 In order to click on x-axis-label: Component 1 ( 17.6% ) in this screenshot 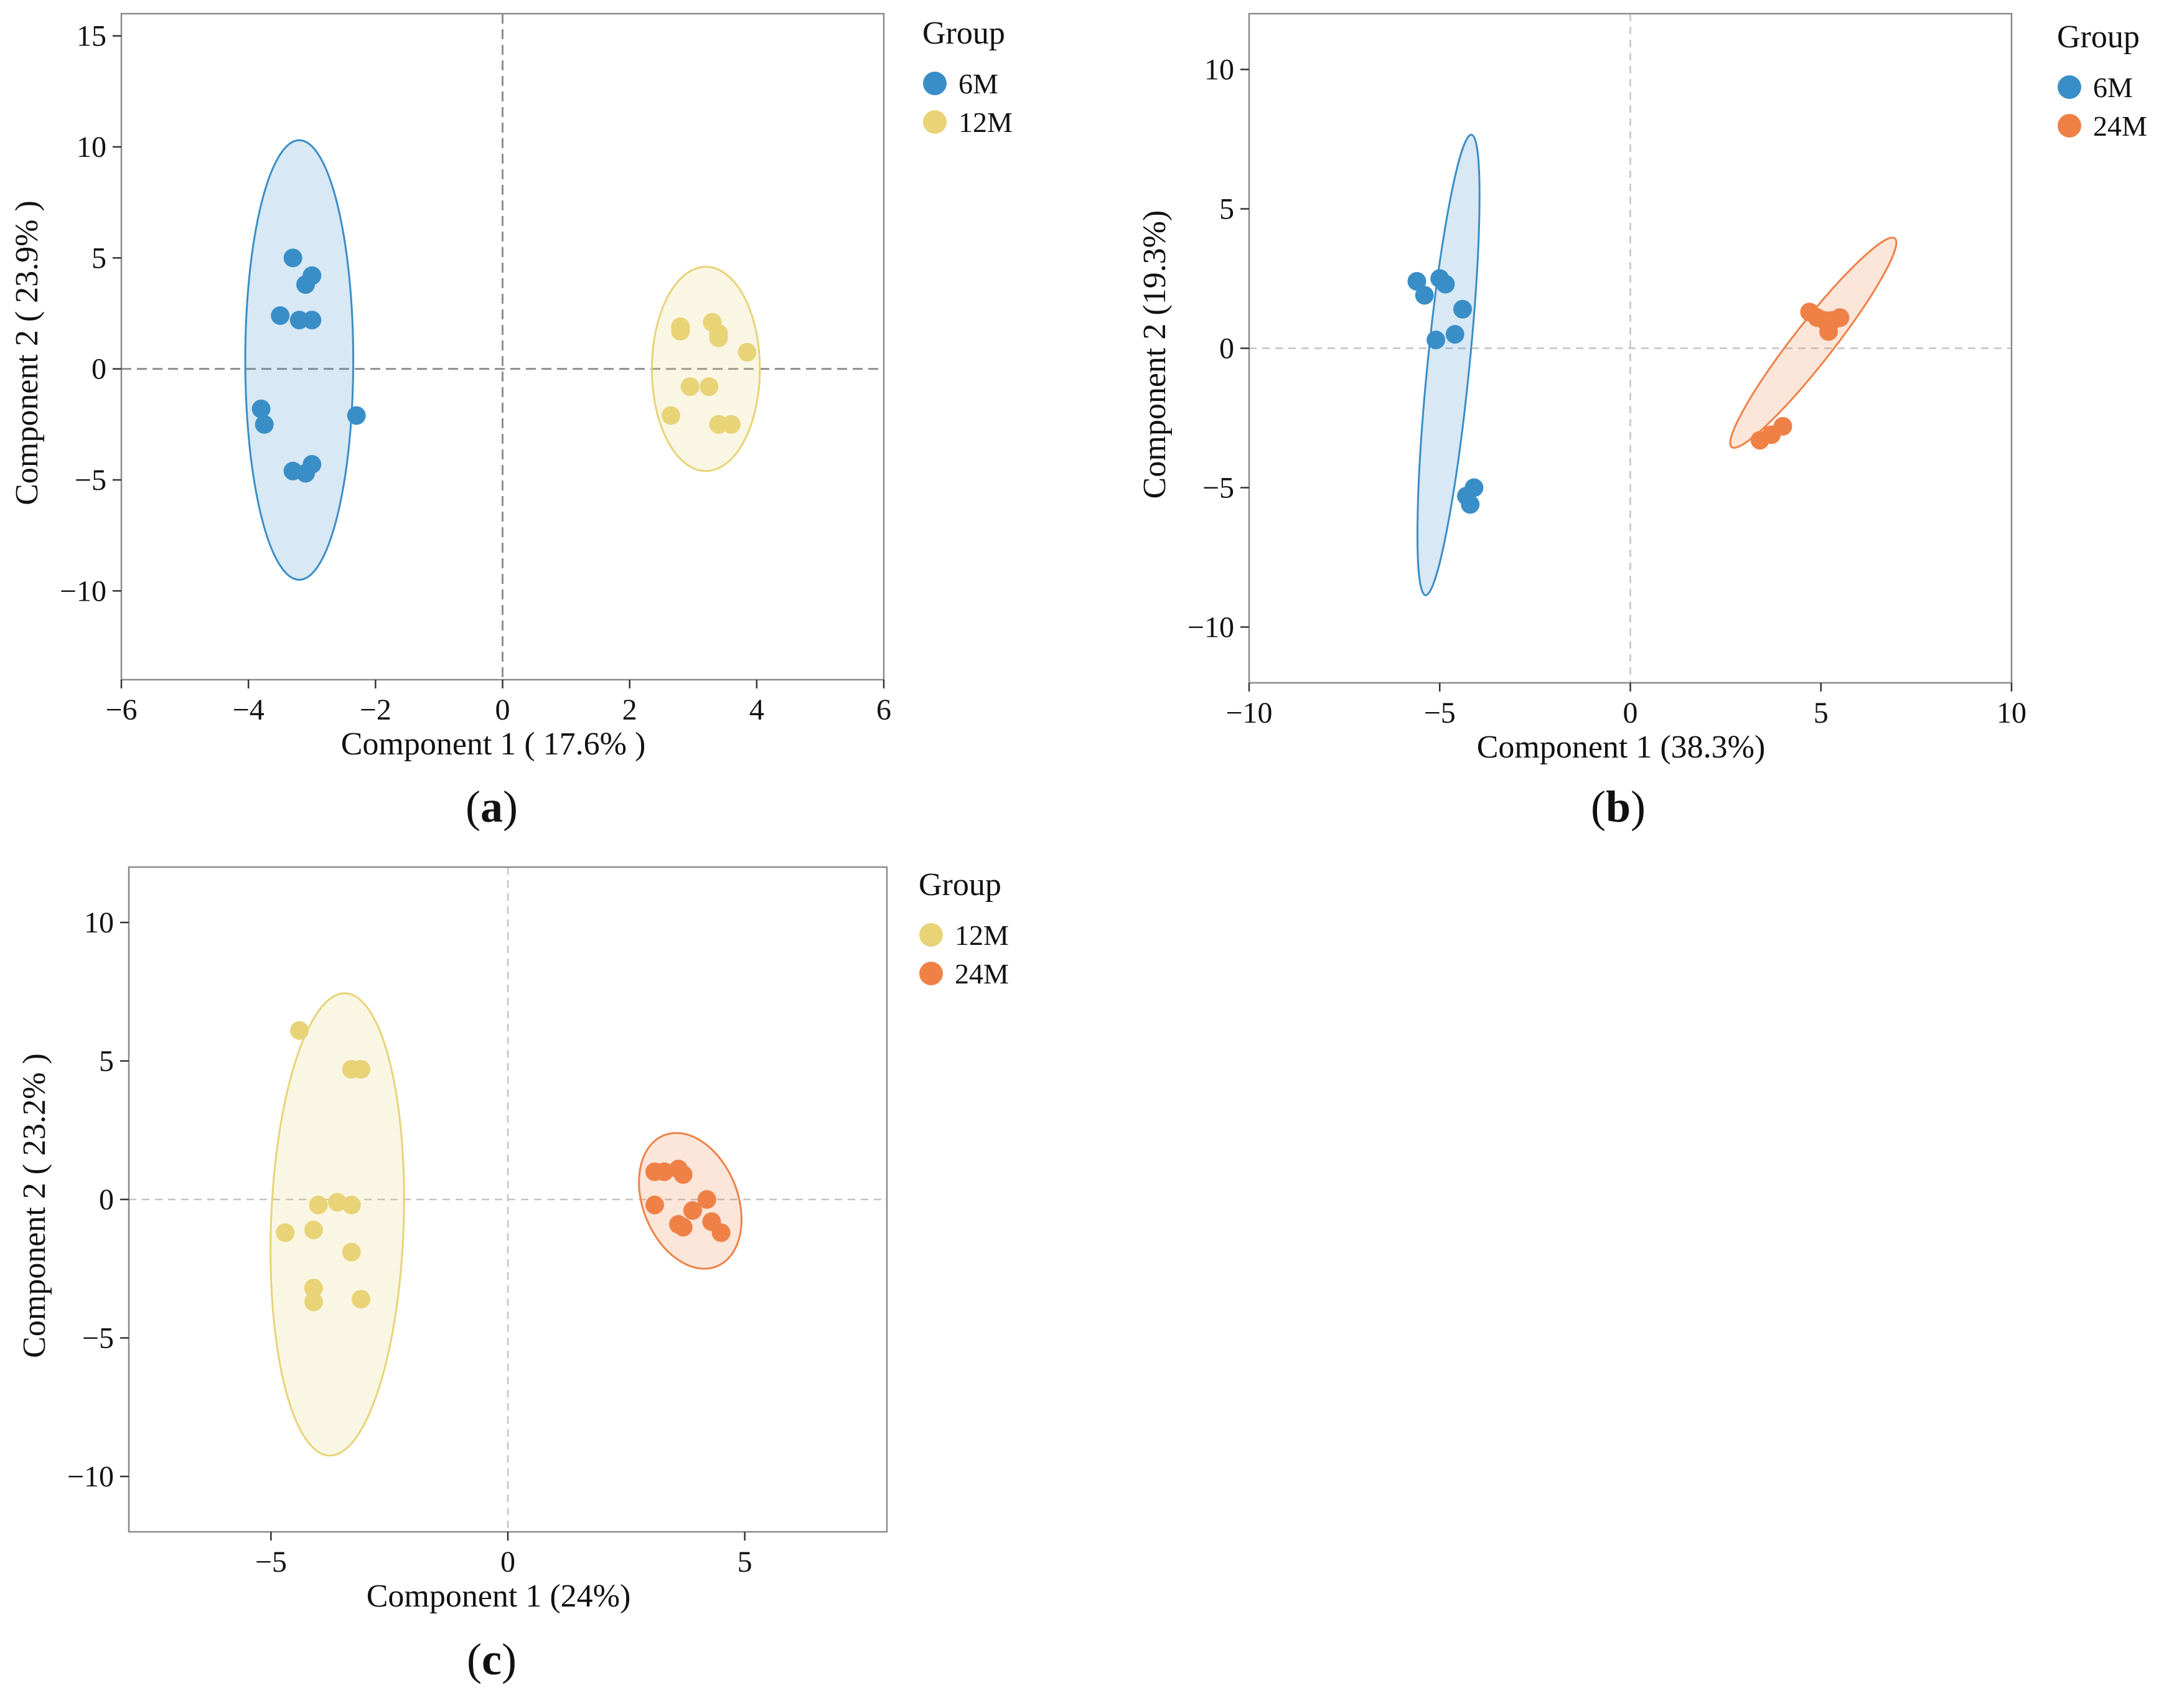, I will do `click(494, 744)`.